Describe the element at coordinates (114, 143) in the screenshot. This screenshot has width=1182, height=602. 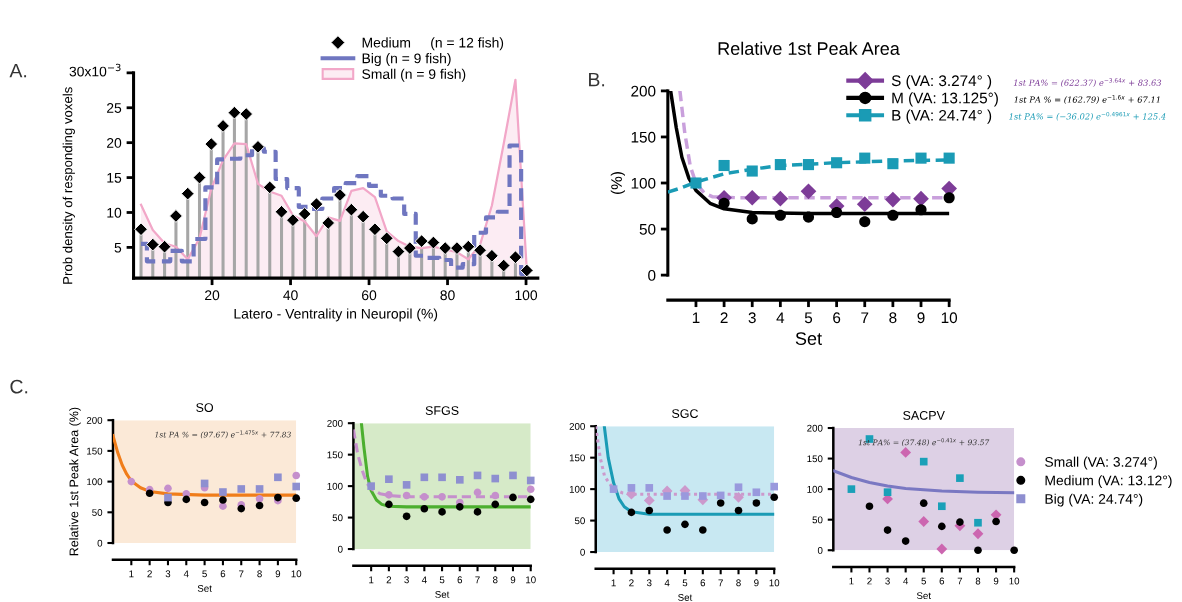
I see `y-tick-label: 20` at that location.